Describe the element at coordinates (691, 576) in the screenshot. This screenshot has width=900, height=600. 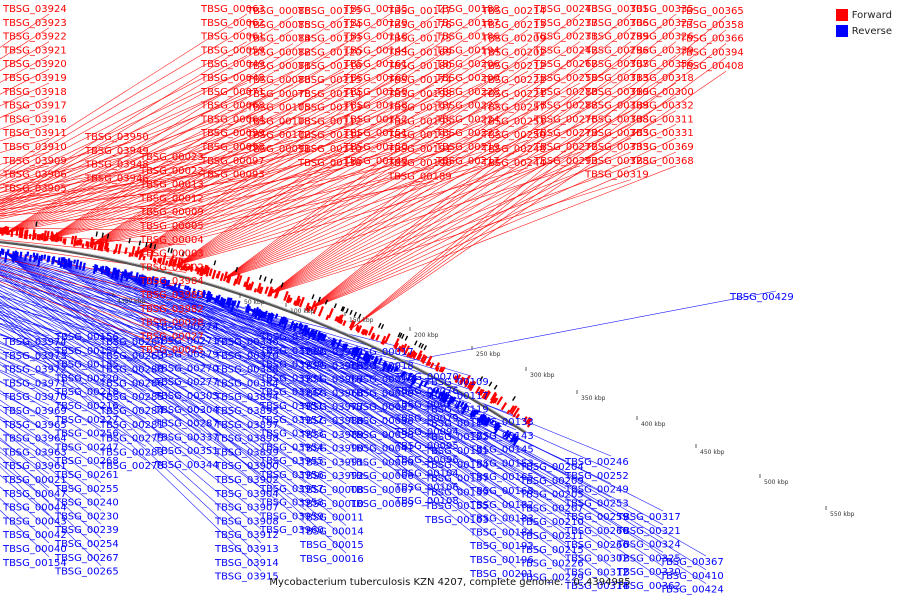
I see `reverse-gene-label: TBSG_00410` at that location.